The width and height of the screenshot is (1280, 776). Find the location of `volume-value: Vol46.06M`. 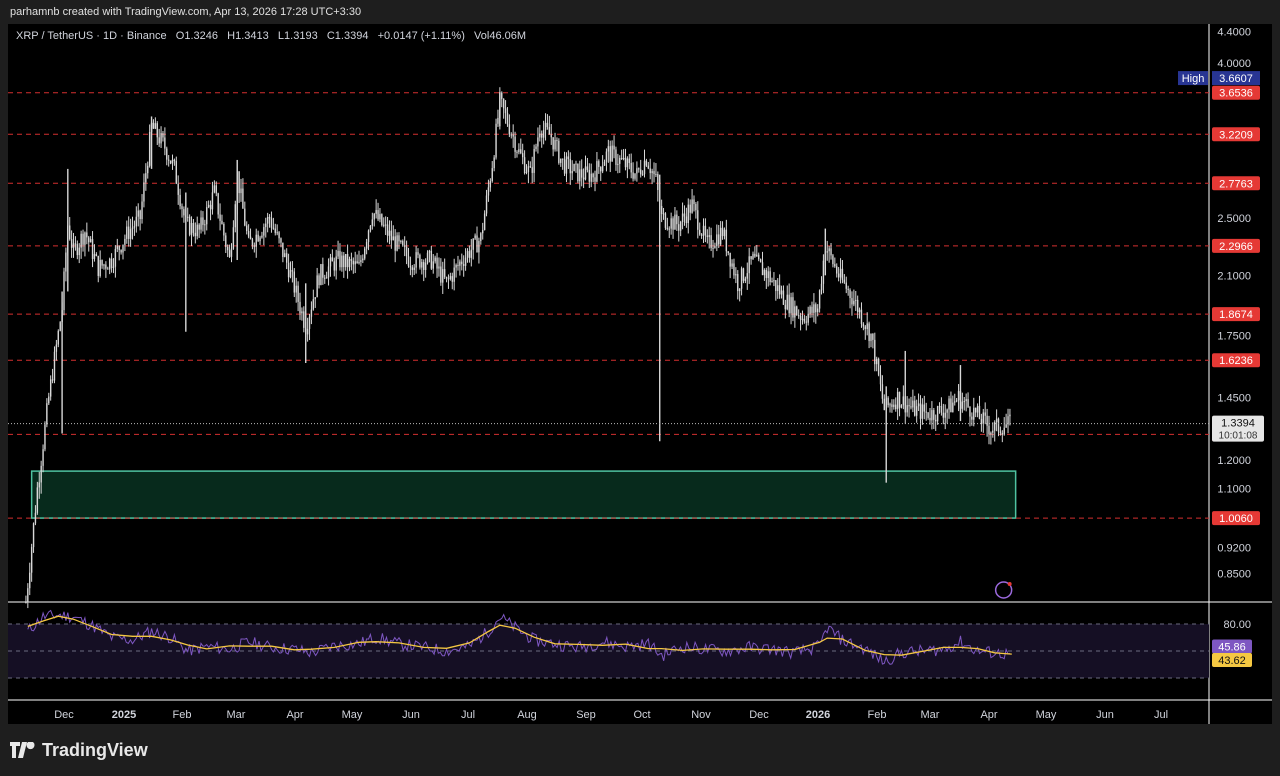

volume-value: Vol46.06M is located at coordinates (500, 36).